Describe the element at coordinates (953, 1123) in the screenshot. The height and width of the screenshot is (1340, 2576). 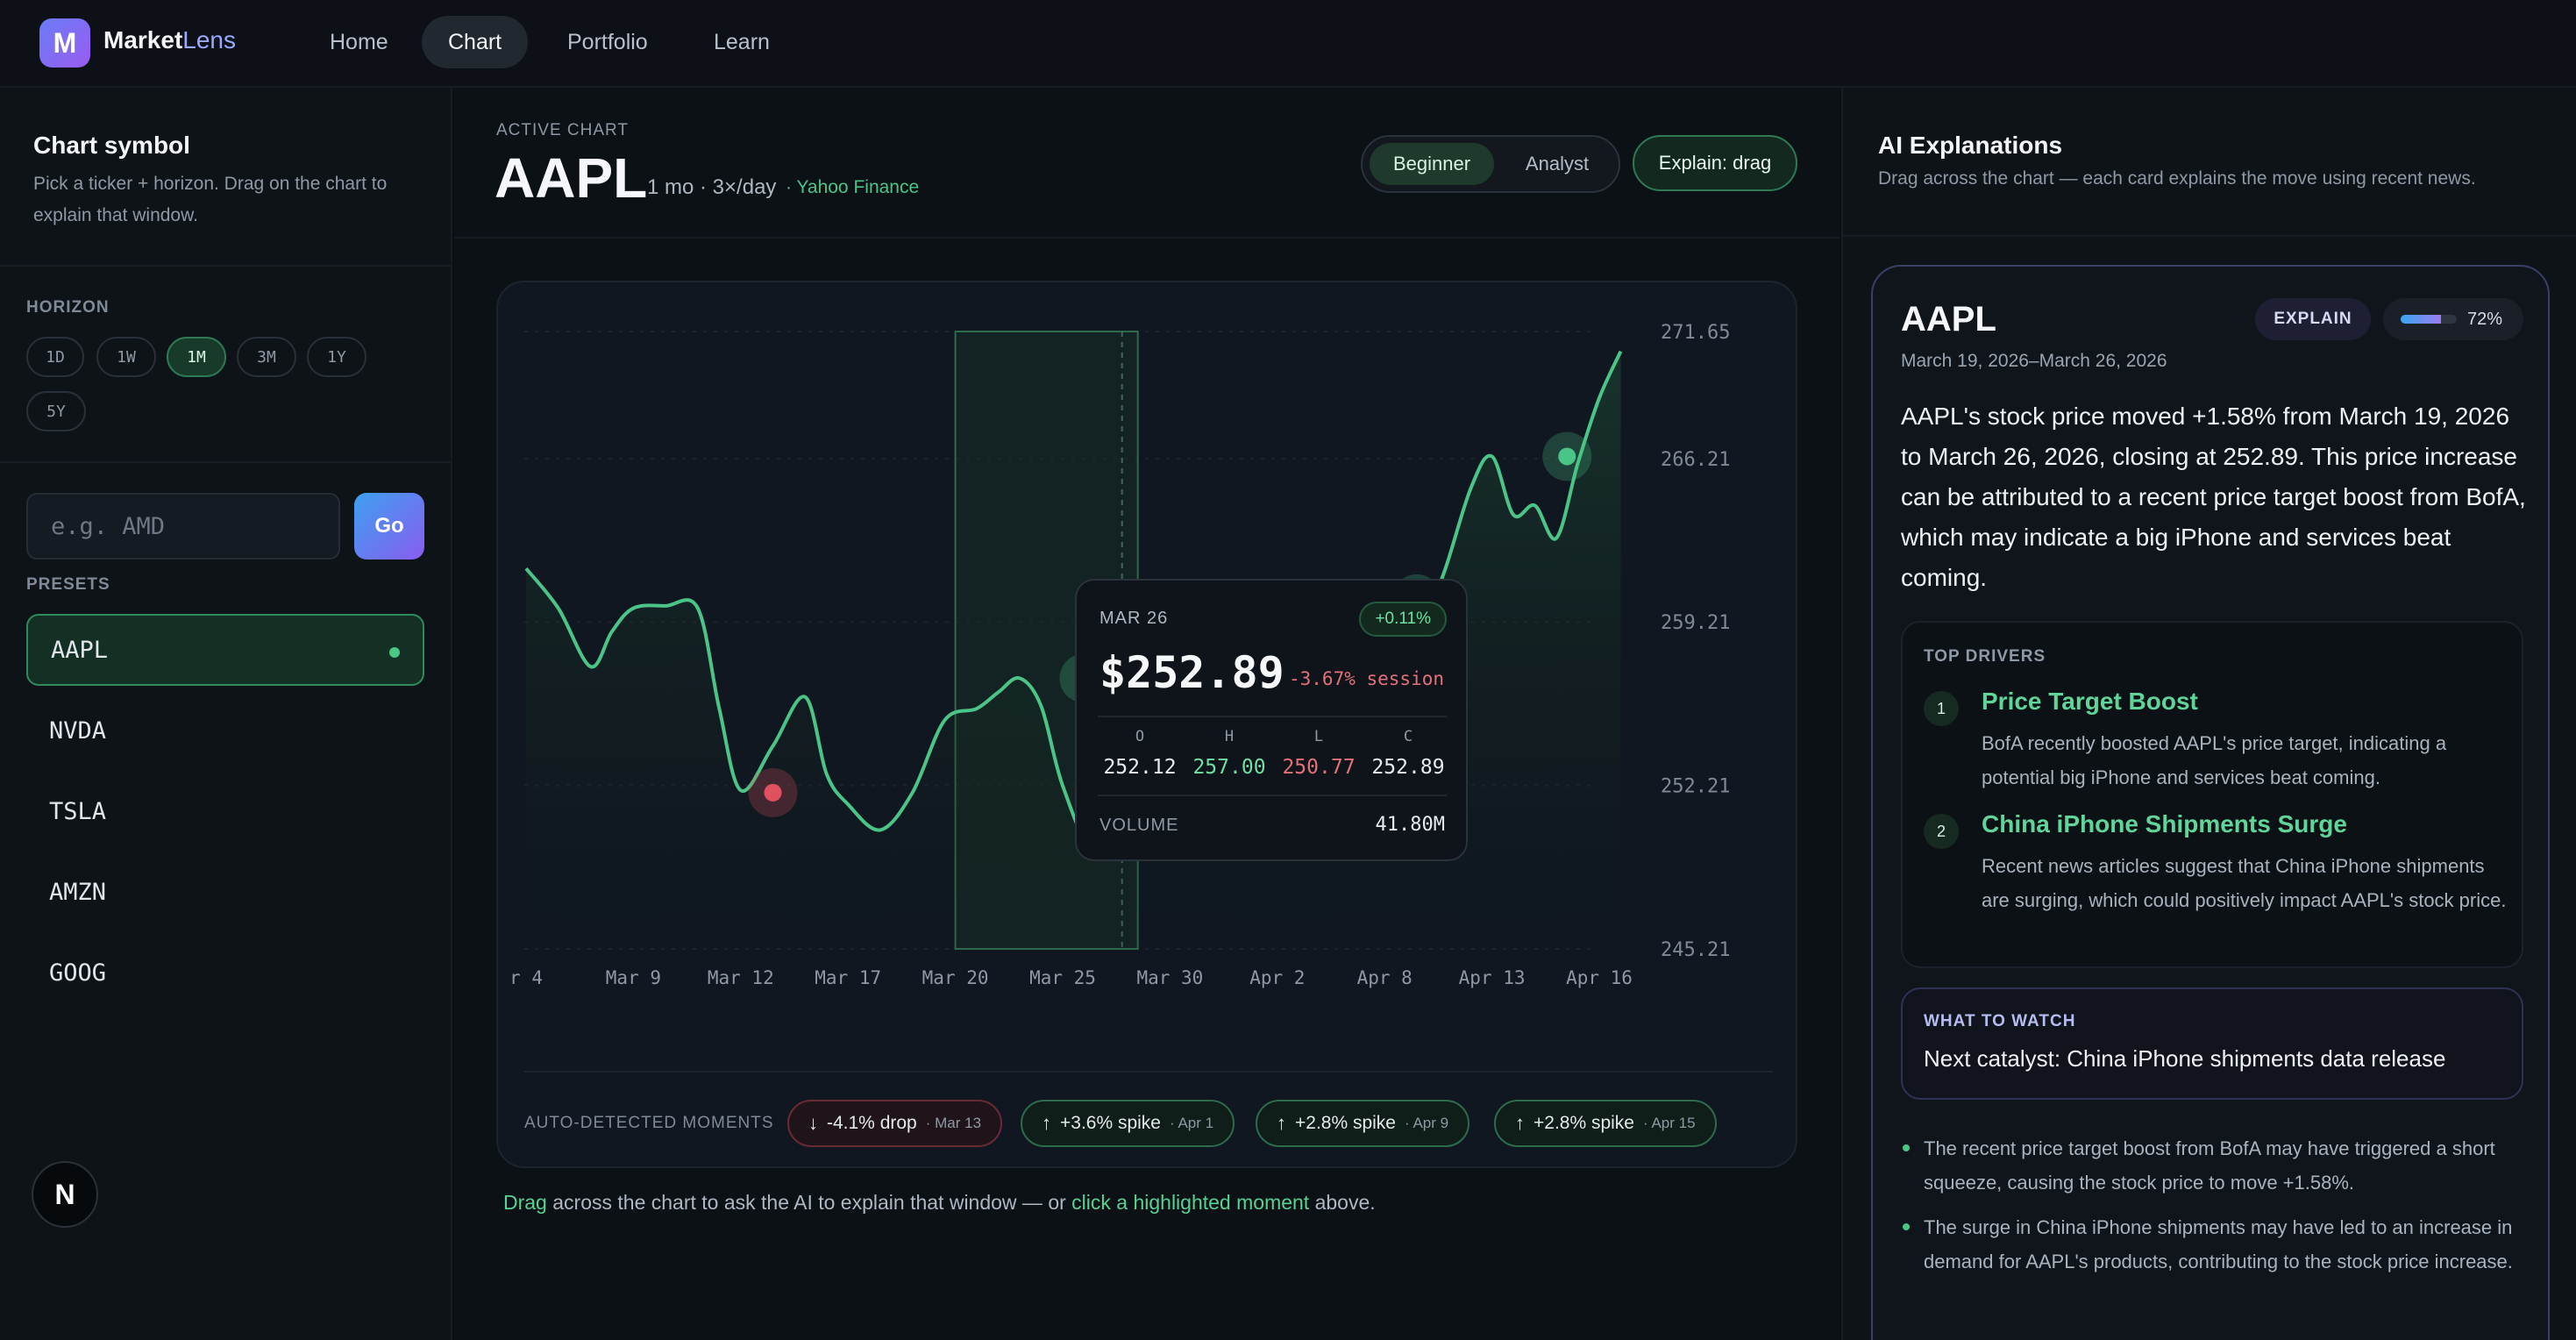
I see `moment-date: · Mar 13` at that location.